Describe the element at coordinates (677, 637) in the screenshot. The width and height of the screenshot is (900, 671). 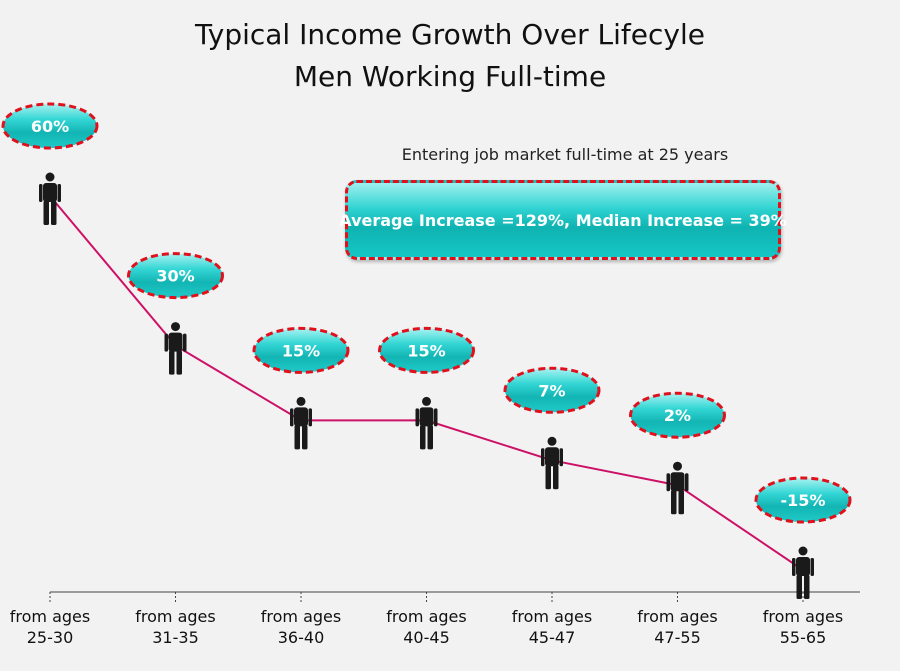
I see `x-tick-label-line2: 47-55` at that location.